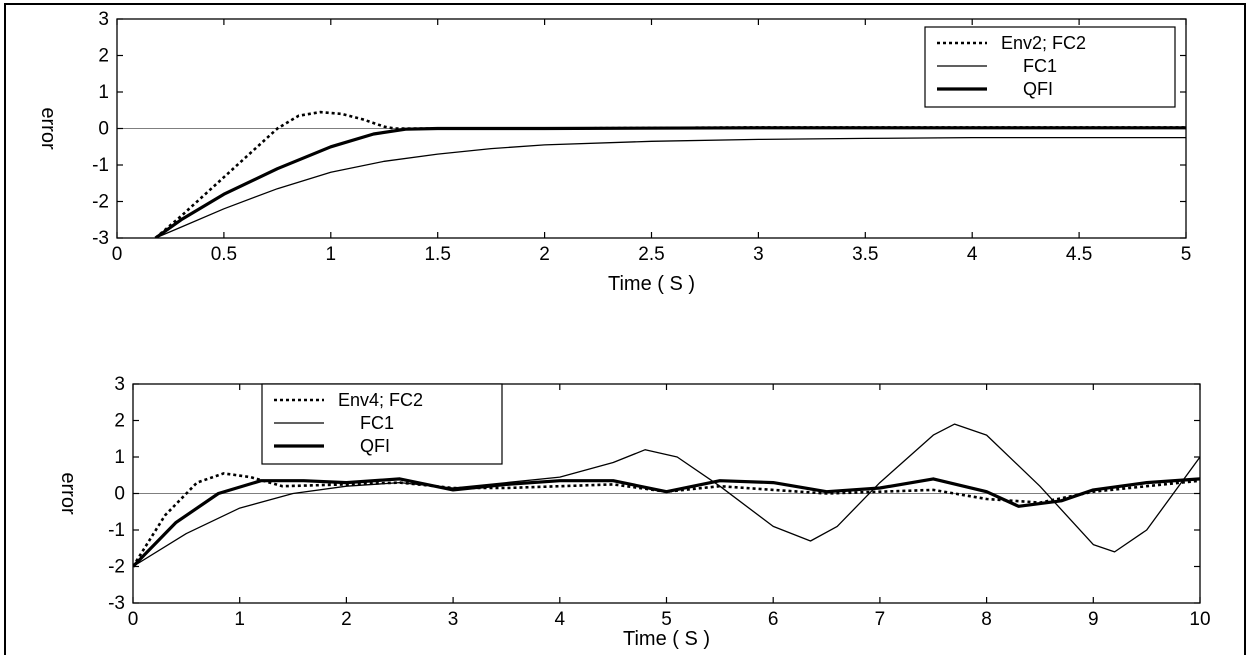 The image size is (1249, 655). What do you see at coordinates (986, 619) in the screenshot?
I see `x-tick-label: 8` at bounding box center [986, 619].